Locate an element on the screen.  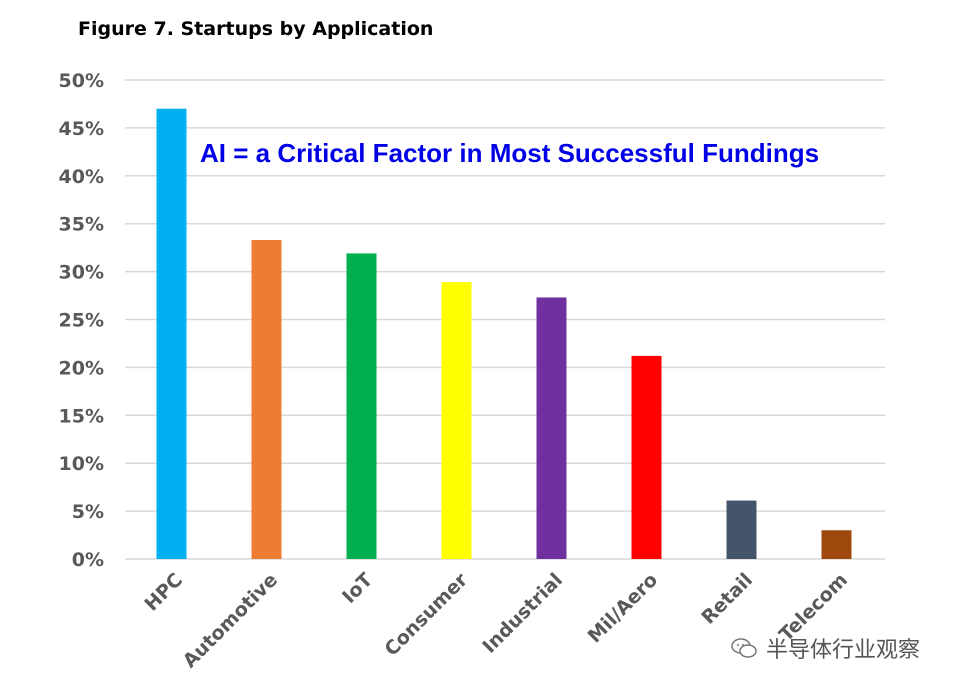
bar-consumer is located at coordinates (456, 420).